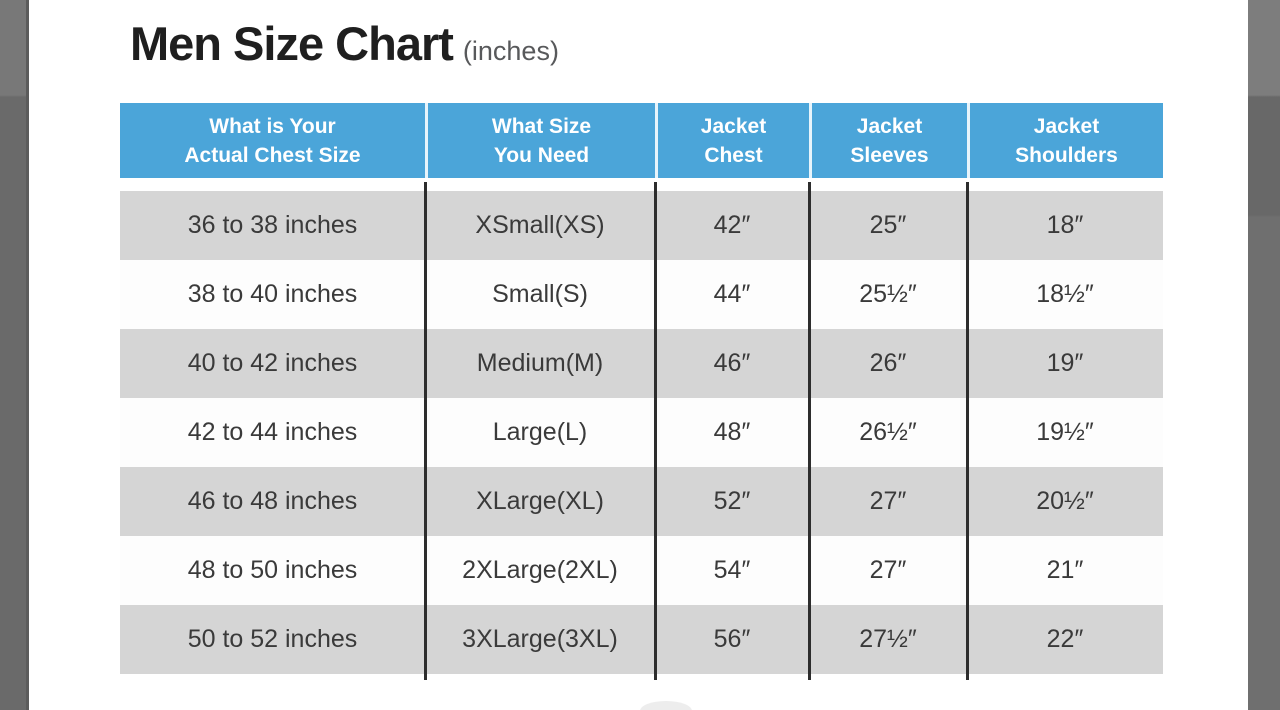  What do you see at coordinates (732, 432) in the screenshot?
I see `cell-jacket-chest: 48″` at bounding box center [732, 432].